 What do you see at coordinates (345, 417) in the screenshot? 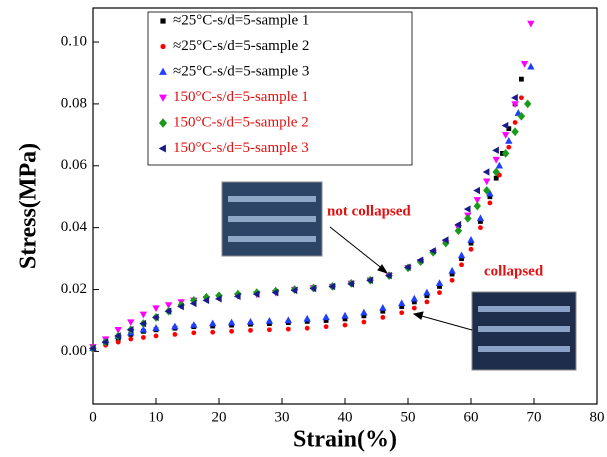
I see `x-tick-label: 40` at bounding box center [345, 417].